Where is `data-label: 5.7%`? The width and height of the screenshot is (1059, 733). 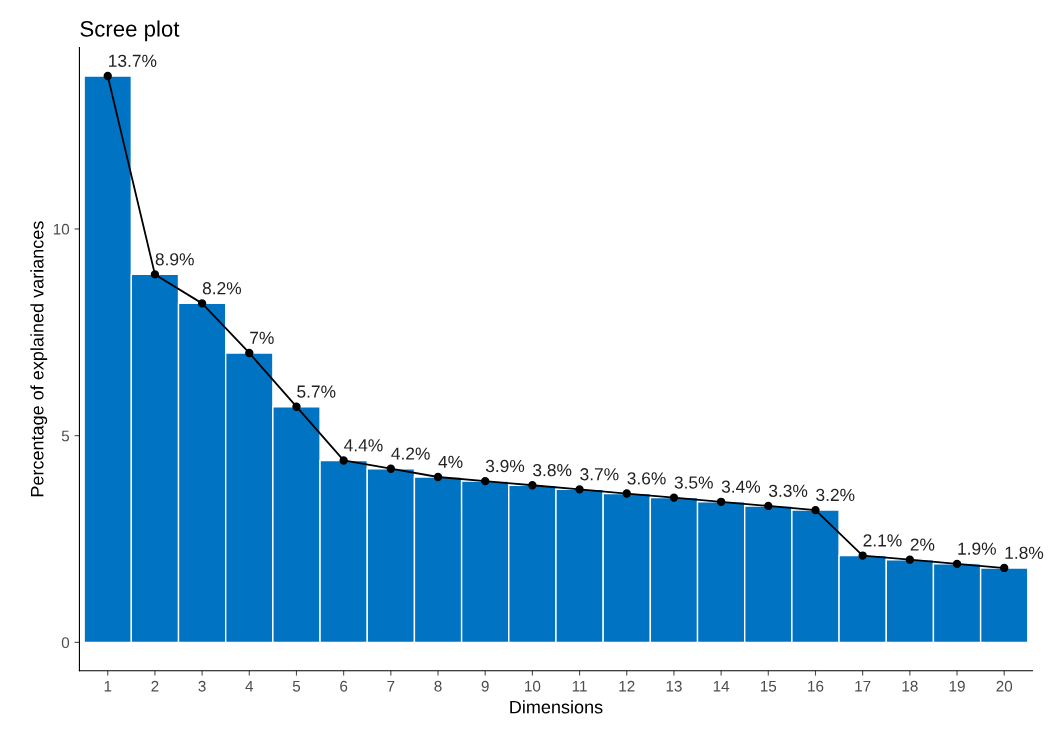 data-label: 5.7% is located at coordinates (316, 391).